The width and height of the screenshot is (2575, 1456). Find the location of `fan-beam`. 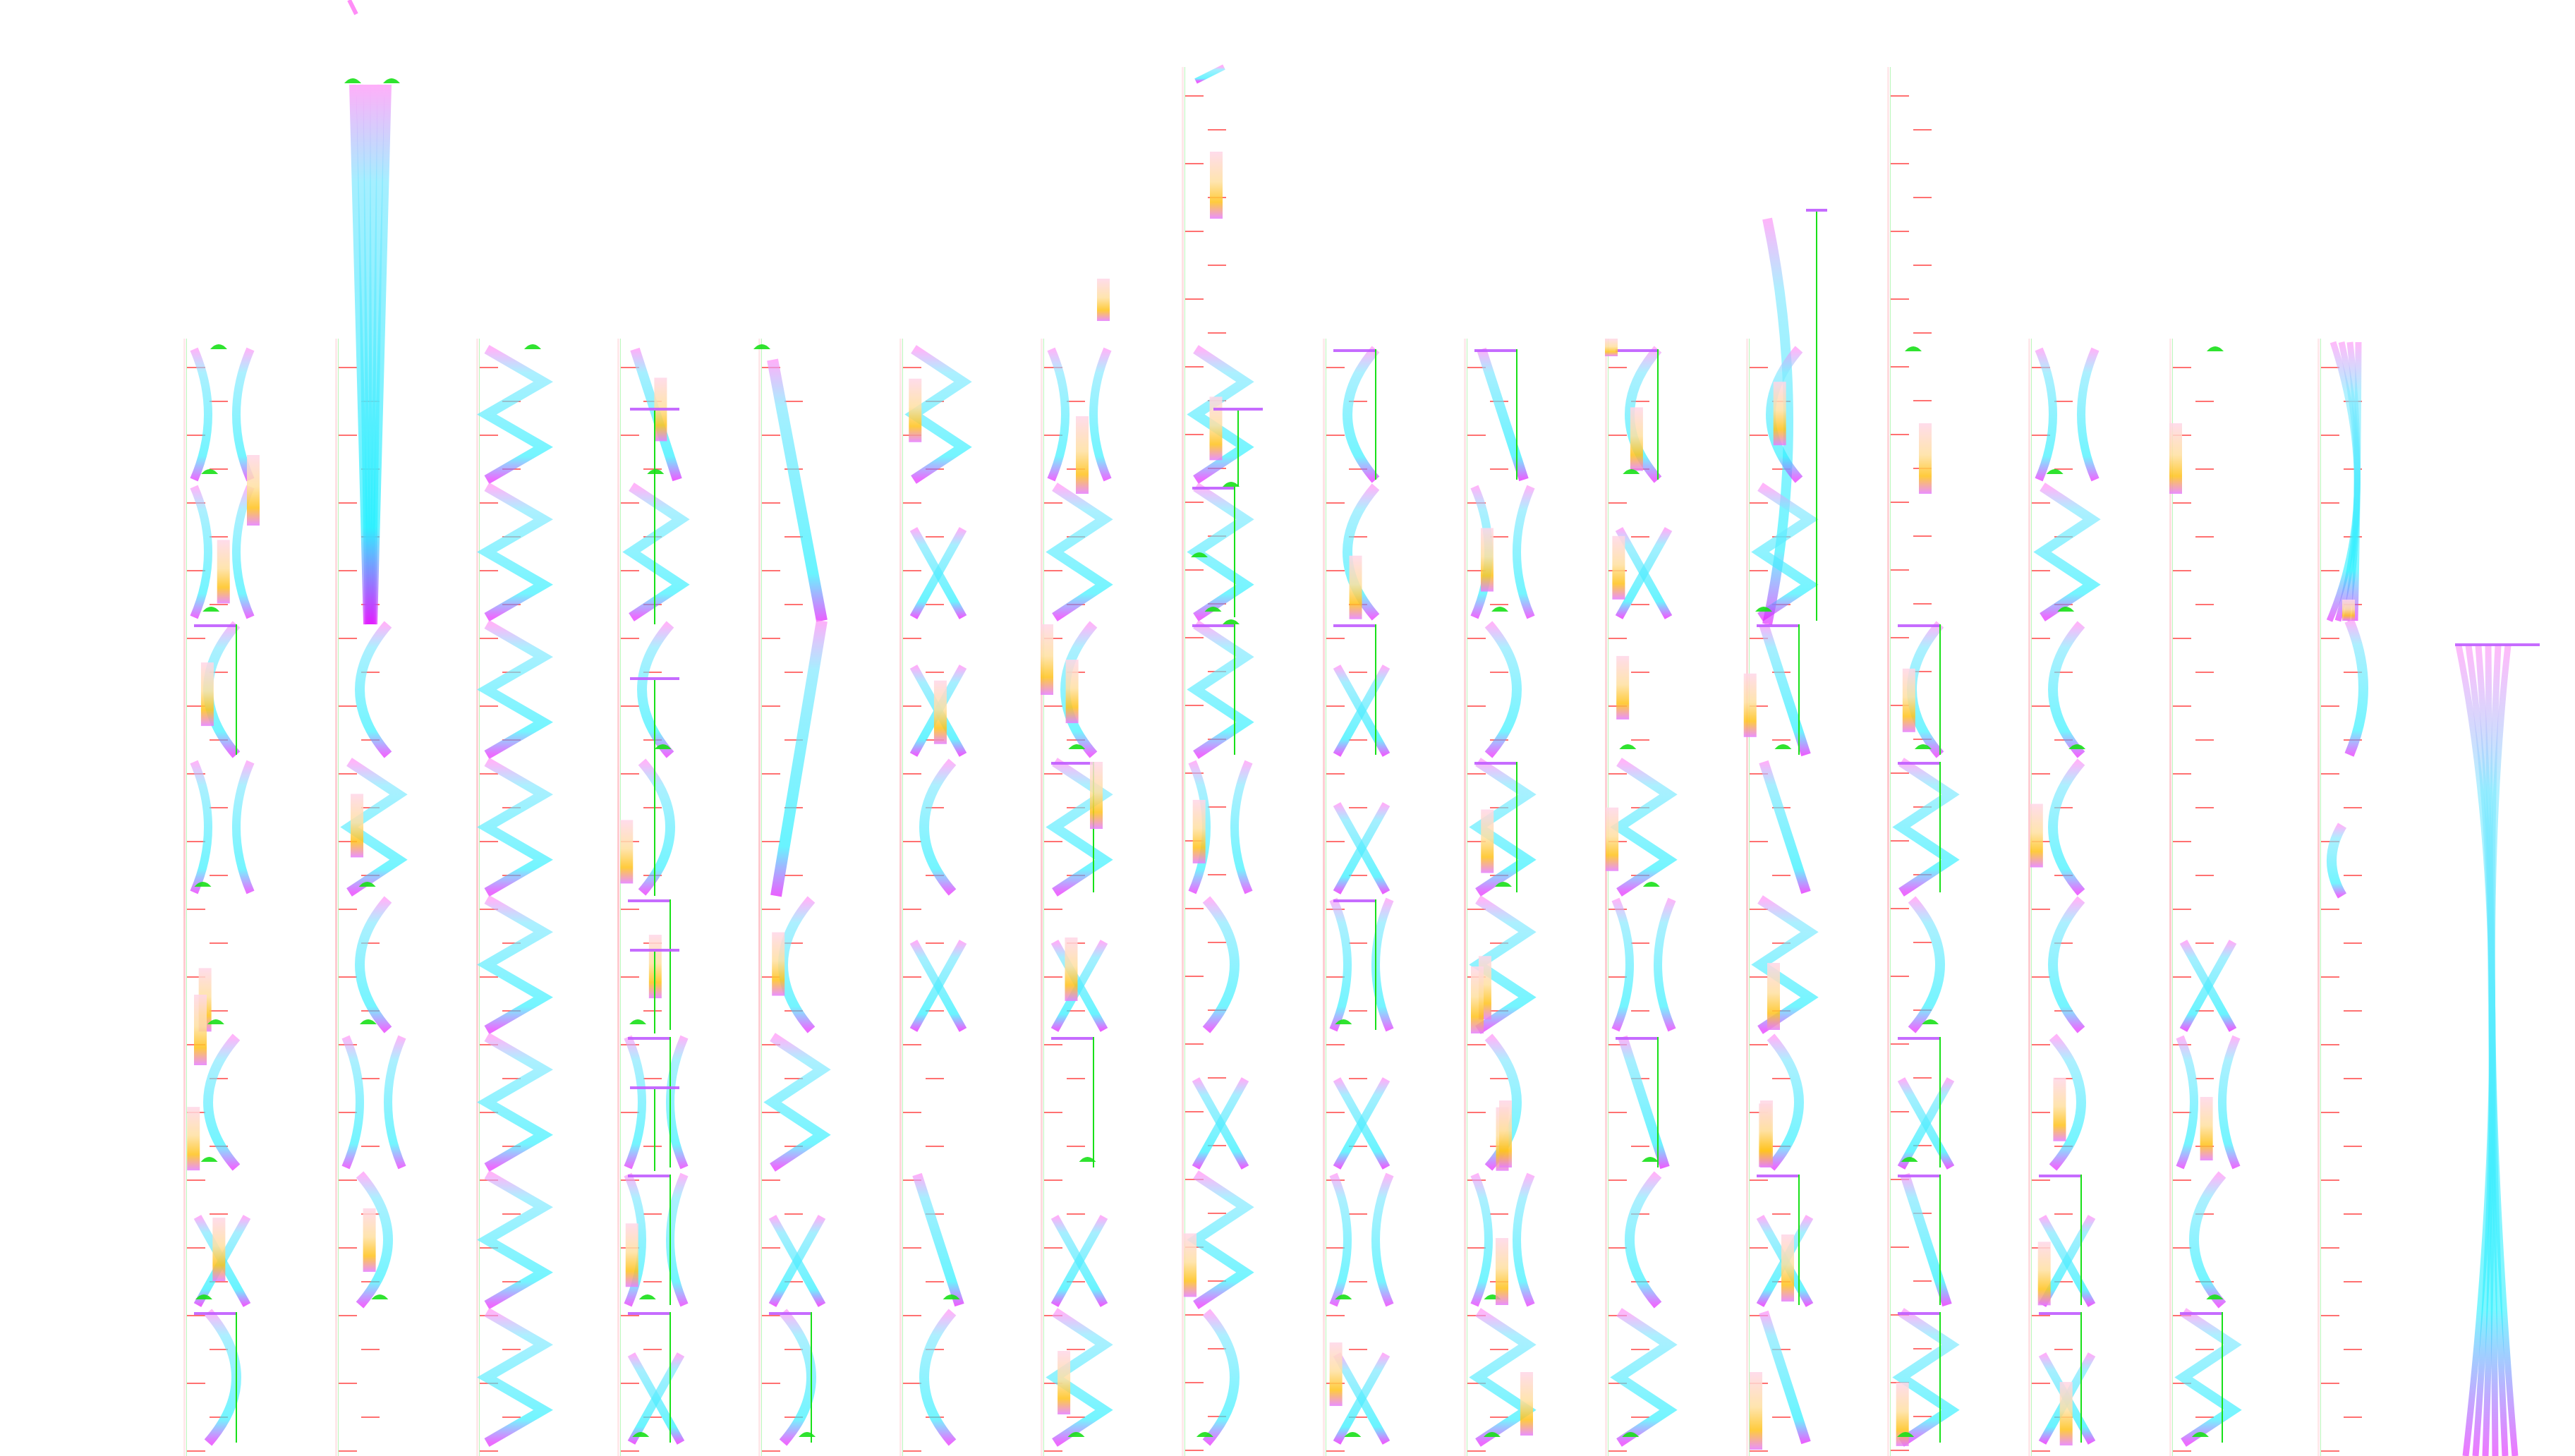

fan-beam is located at coordinates (381, 355).